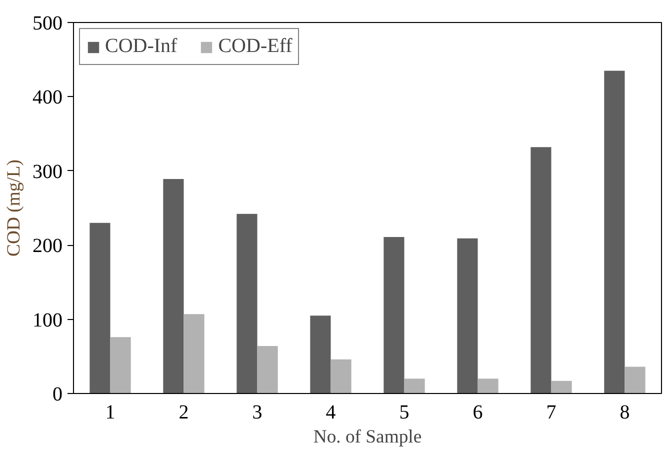  Describe the element at coordinates (47, 320) in the screenshot. I see `y-tick-label: 100` at that location.